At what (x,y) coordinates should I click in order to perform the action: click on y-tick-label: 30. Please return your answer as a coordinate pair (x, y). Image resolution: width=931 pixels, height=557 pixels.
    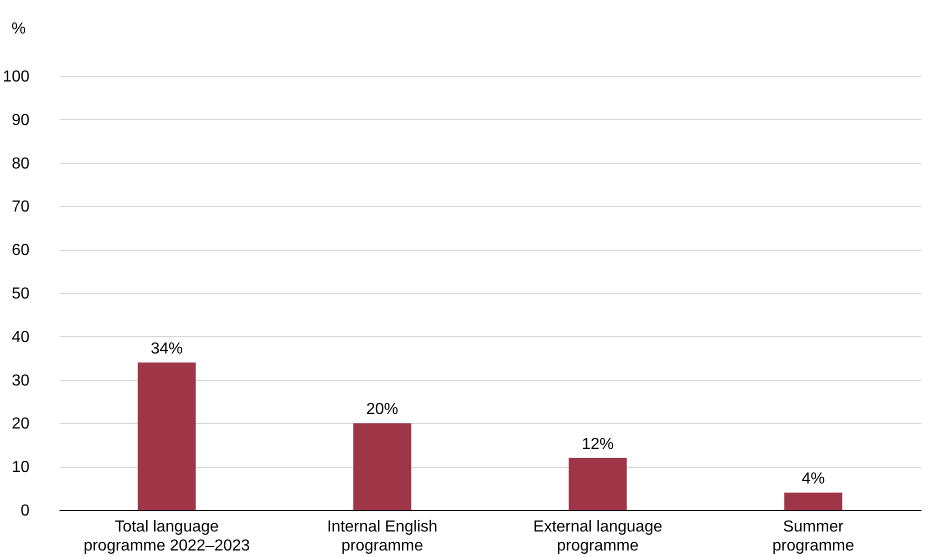
    Looking at the image, I should click on (21, 381).